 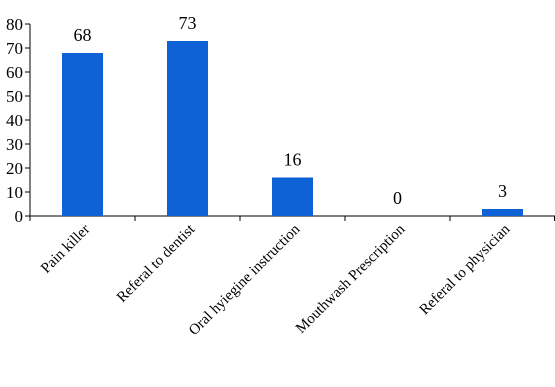 I want to click on y-tick-label: 30, so click(x=14, y=144).